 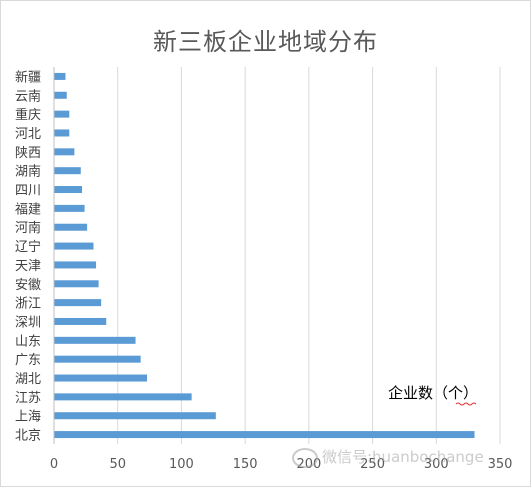 What do you see at coordinates (28, 209) in the screenshot?
I see `category-label: 福建` at bounding box center [28, 209].